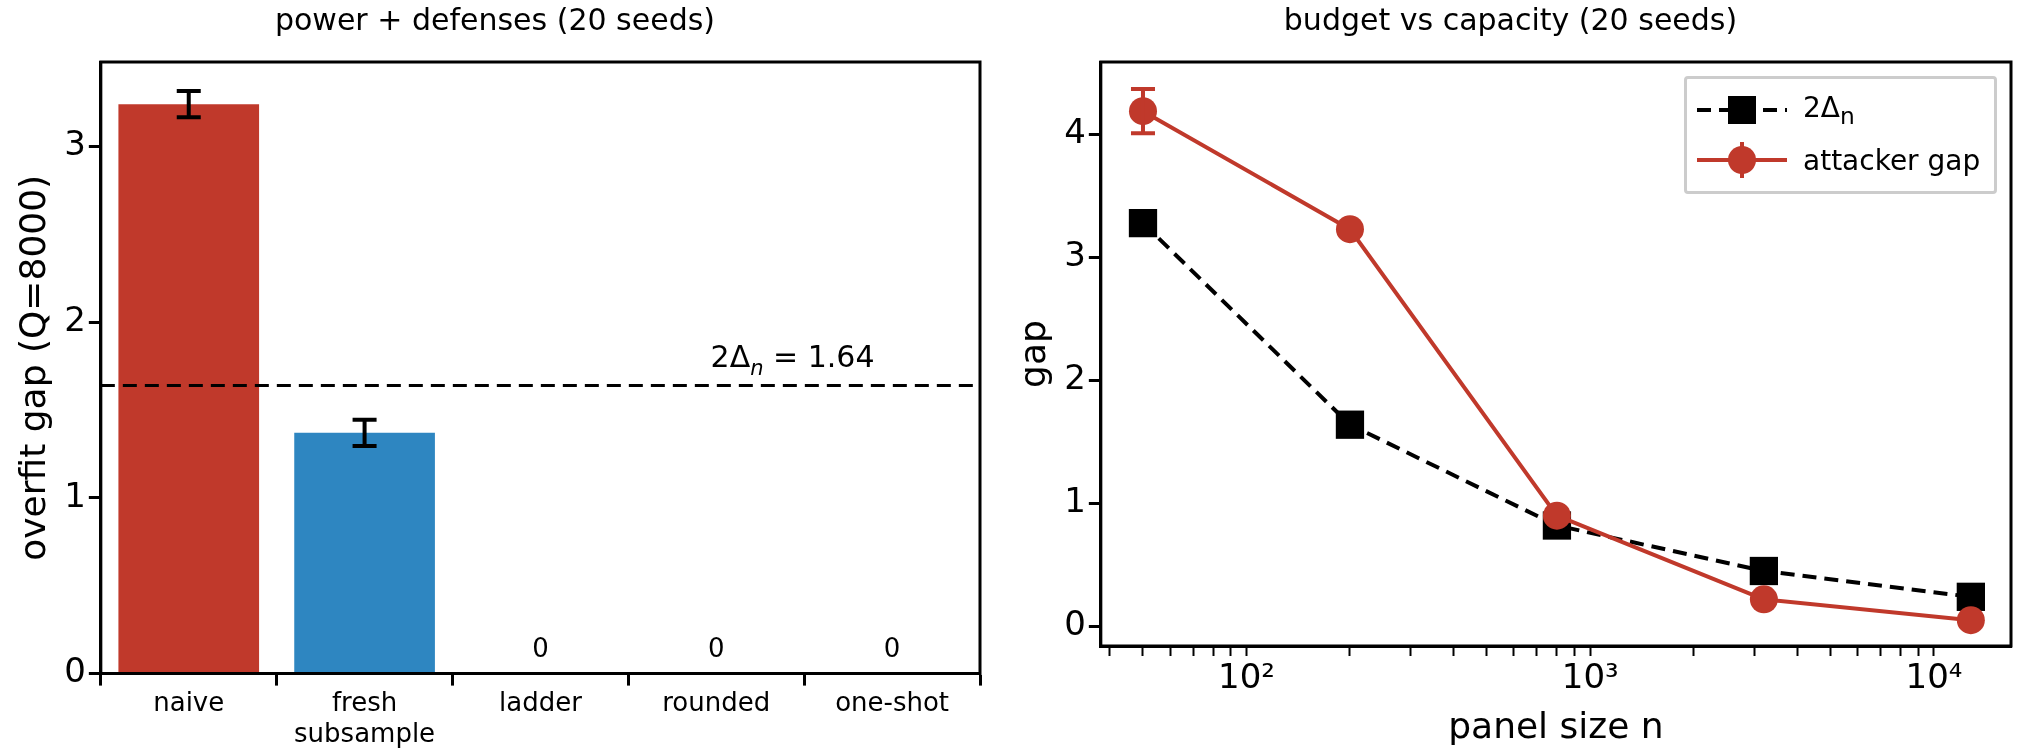 The image size is (2031, 754). Describe the element at coordinates (1934, 676) in the screenshot. I see `x-tick-label: 10⁴` at that location.